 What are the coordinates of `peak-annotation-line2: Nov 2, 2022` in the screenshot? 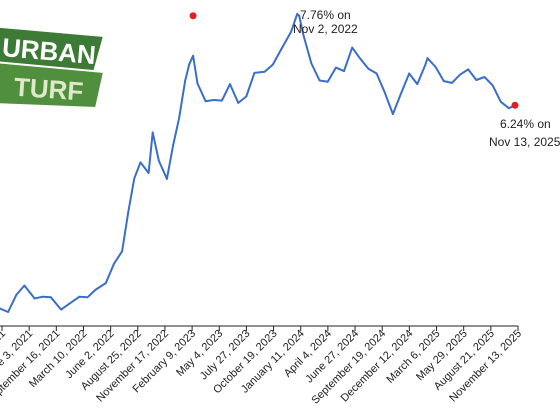 It's located at (325, 29).